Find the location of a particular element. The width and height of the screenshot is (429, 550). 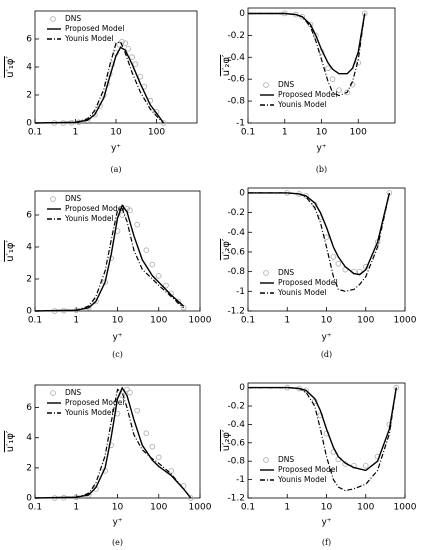

caption: (f) is located at coordinates (326, 542).